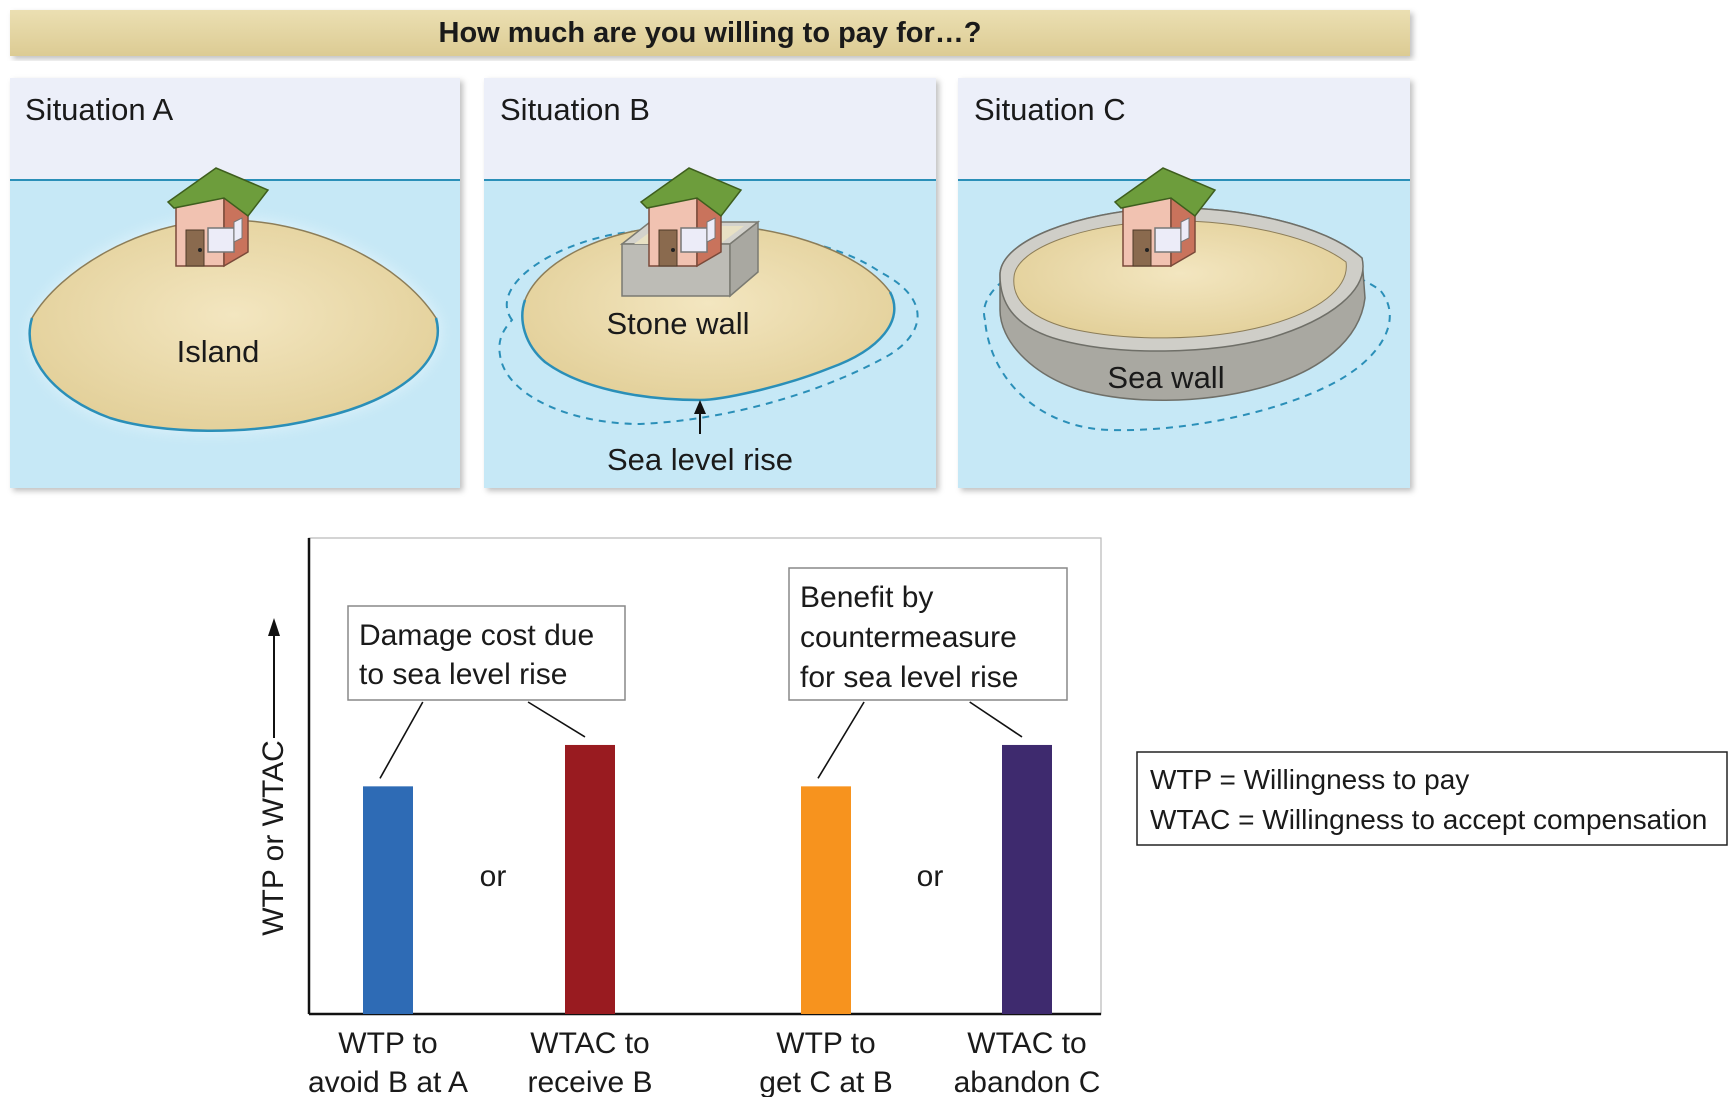 The width and height of the screenshot is (1731, 1097). I want to click on sea-level-rise-arrow, so click(700, 417).